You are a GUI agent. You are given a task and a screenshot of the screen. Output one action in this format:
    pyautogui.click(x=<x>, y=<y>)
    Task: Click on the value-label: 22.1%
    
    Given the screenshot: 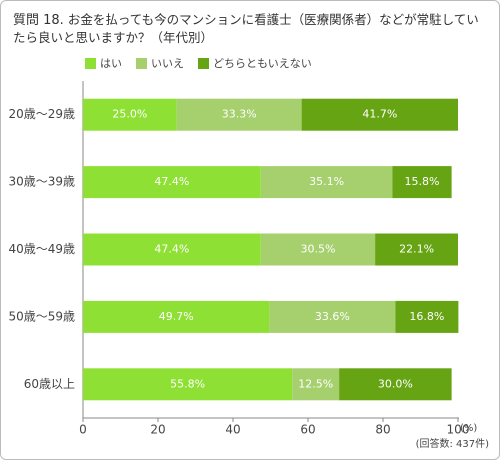 What is the action you would take?
    pyautogui.click(x=416, y=249)
    